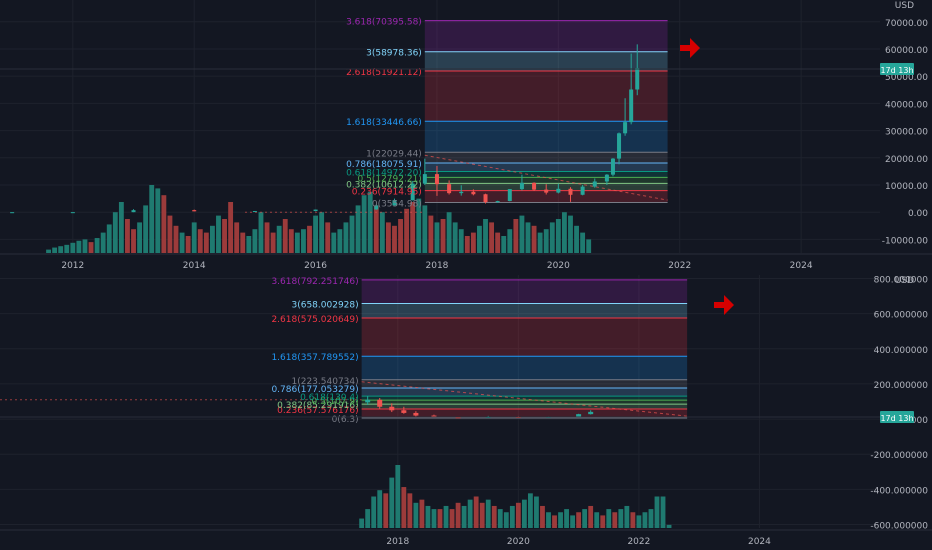  I want to click on time-tick-label: 2018, so click(437, 266).